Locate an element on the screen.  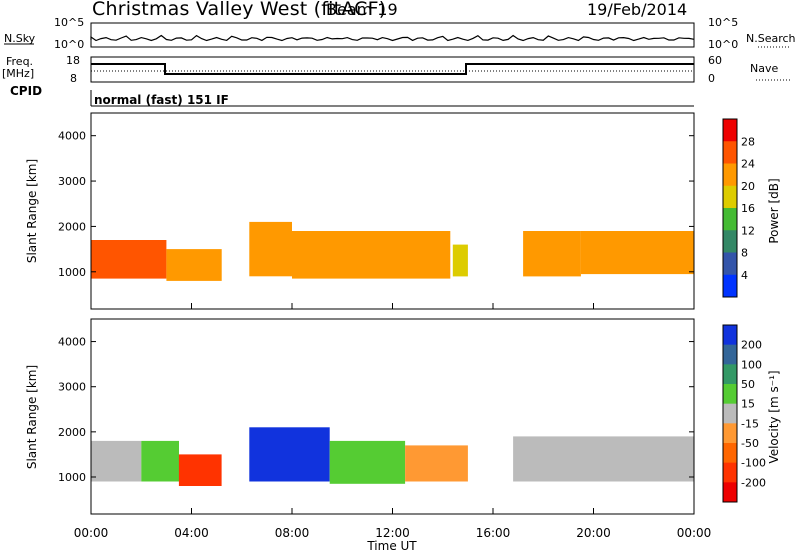
noise-panel-frame is located at coordinates (392, 35).